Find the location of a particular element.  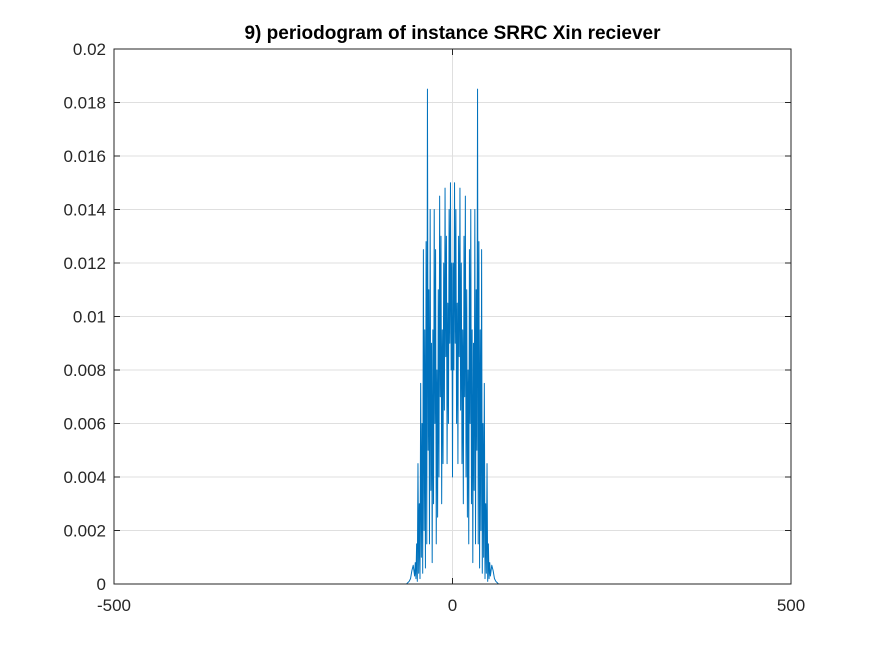

y-tick-label: 0.006 is located at coordinates (84, 424).